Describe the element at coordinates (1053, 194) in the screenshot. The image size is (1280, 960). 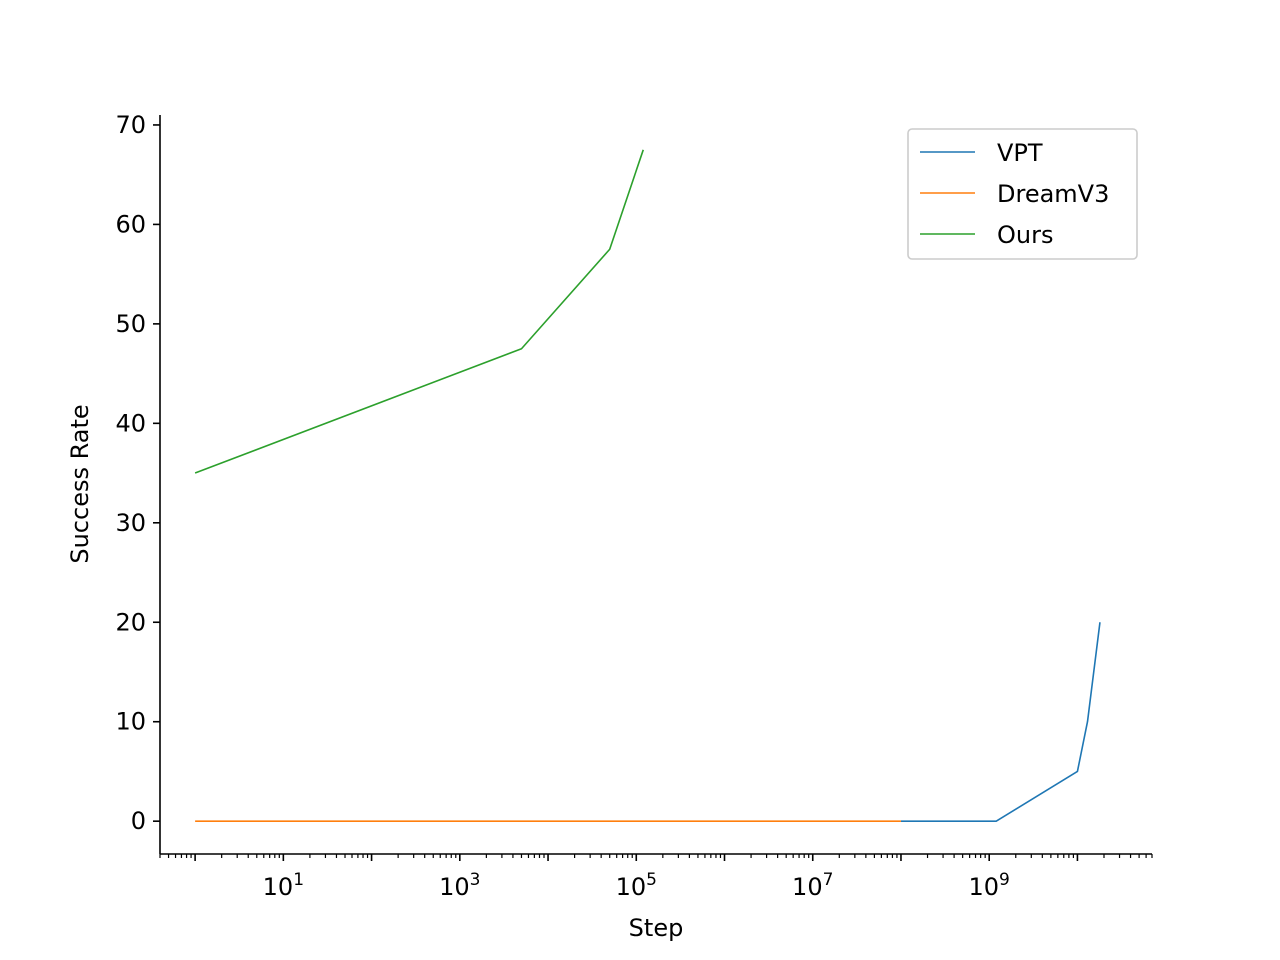
I see `legend-label-dreamv3: DreamV3` at that location.